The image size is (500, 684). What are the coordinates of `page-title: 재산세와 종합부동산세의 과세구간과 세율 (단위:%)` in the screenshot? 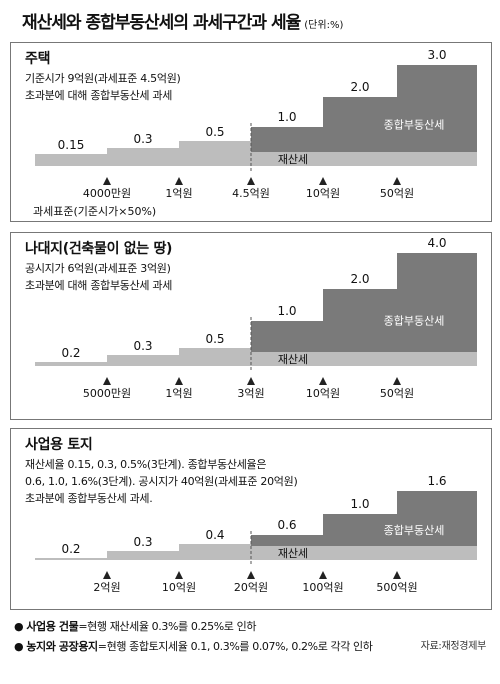 It's located at (182, 20).